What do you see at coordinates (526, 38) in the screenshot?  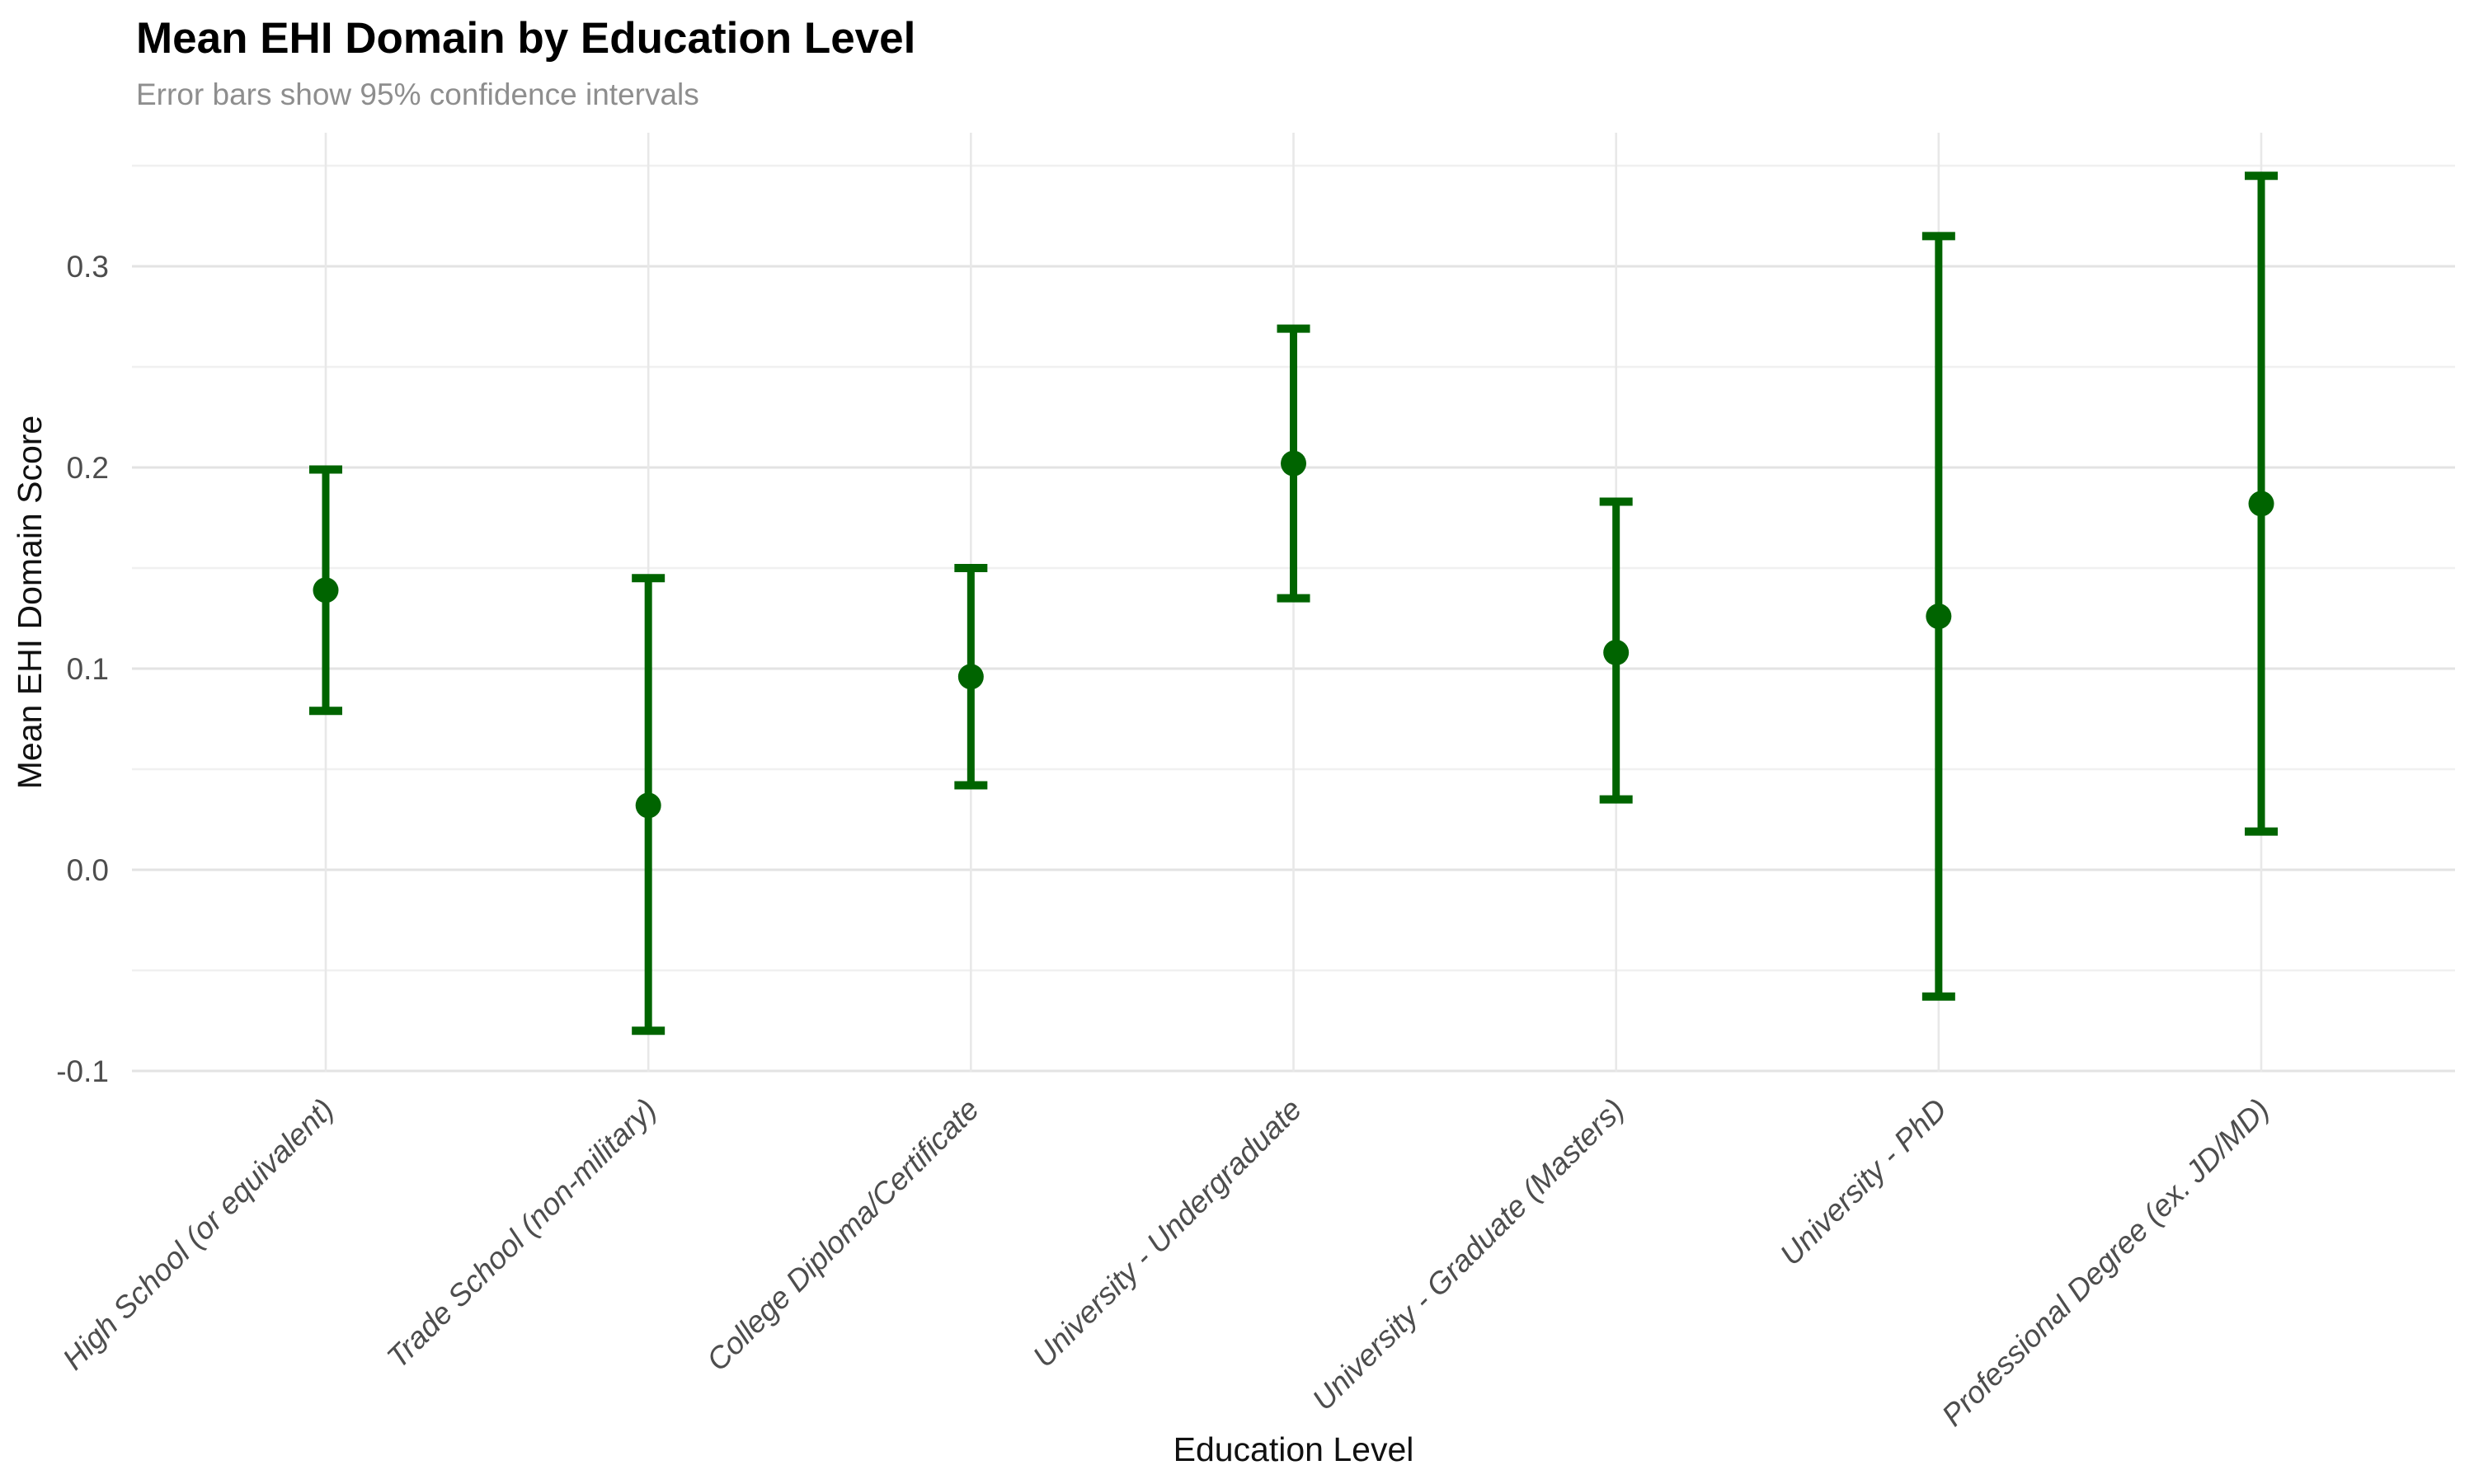 I see `chart-title: Mean EHI Domain by Education Level` at bounding box center [526, 38].